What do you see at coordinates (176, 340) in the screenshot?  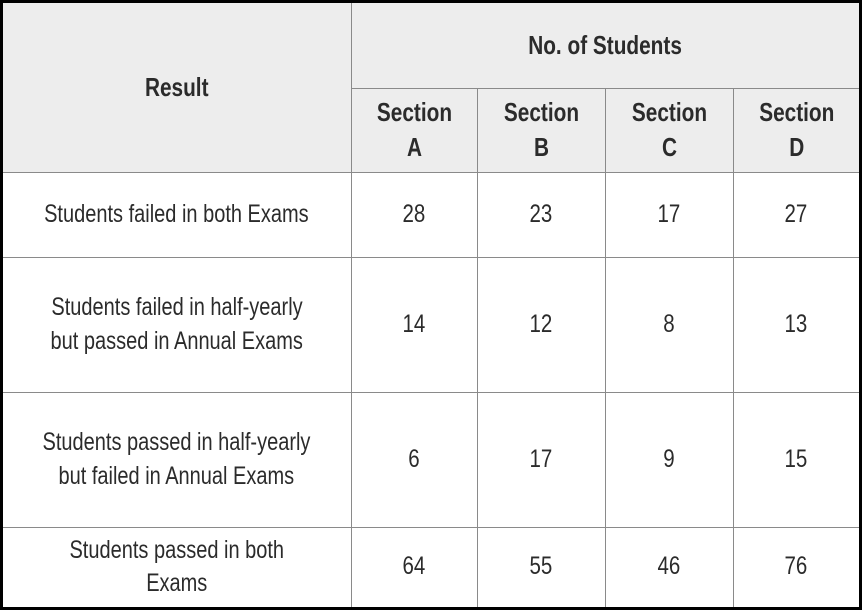 I see `row-label-line: but passed in Annual Exams` at bounding box center [176, 340].